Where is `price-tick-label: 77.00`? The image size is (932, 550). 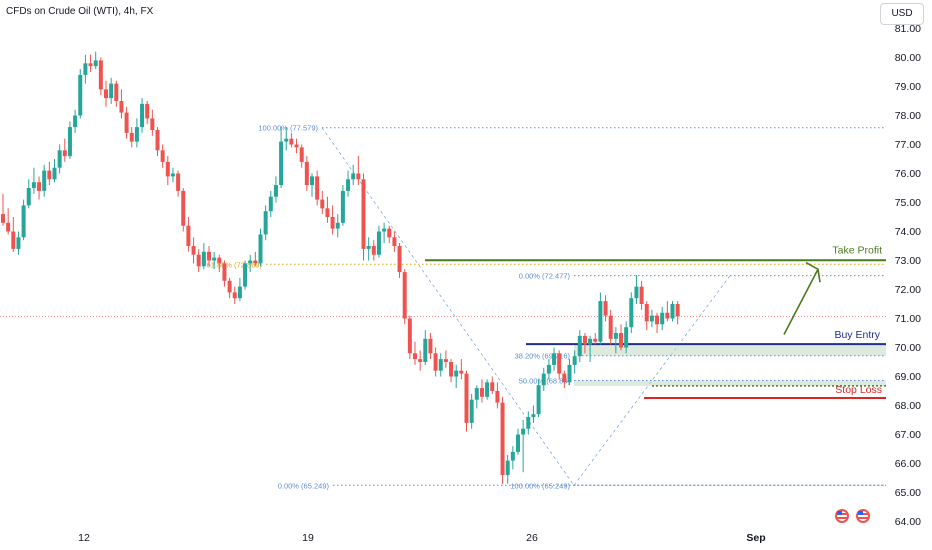 price-tick-label: 77.00 is located at coordinates (908, 145).